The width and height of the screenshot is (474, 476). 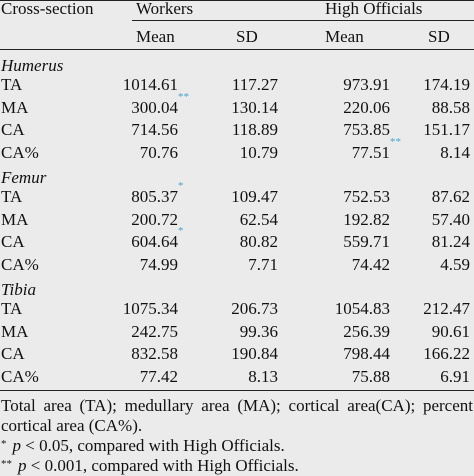 I want to click on cell-value: 6.91, so click(x=455, y=376).